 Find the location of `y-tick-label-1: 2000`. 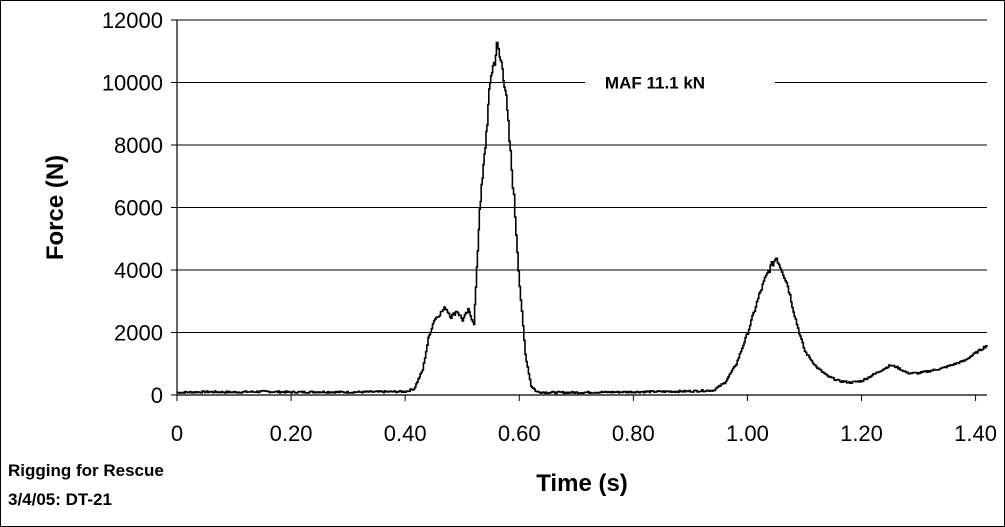

y-tick-label-1: 2000 is located at coordinates (138, 333).